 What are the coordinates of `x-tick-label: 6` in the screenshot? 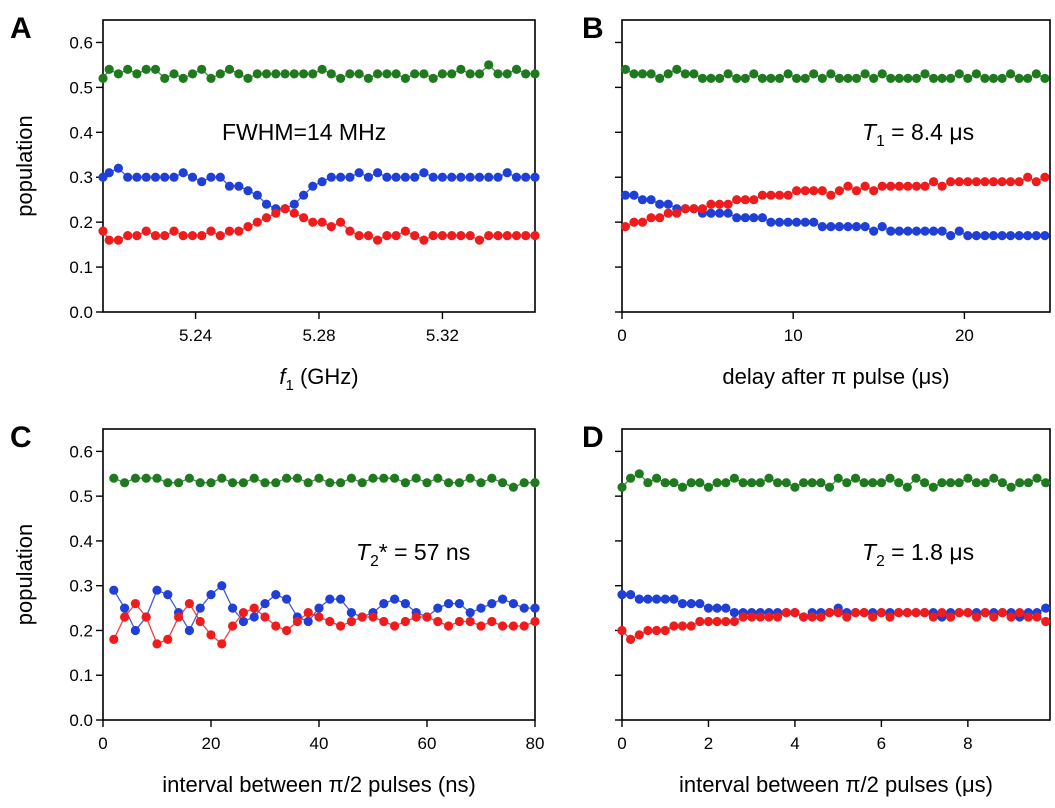 It's located at (881, 743).